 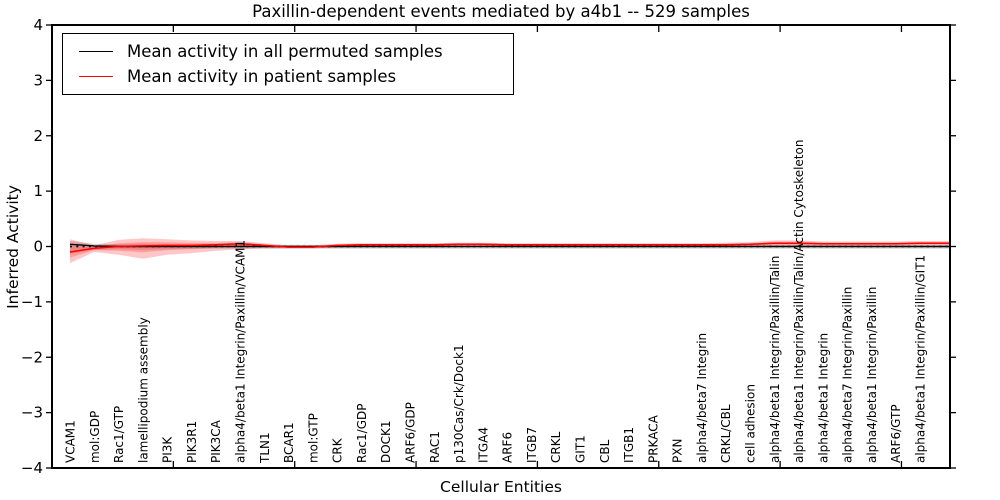 I want to click on permuted-band, so click(x=510, y=247).